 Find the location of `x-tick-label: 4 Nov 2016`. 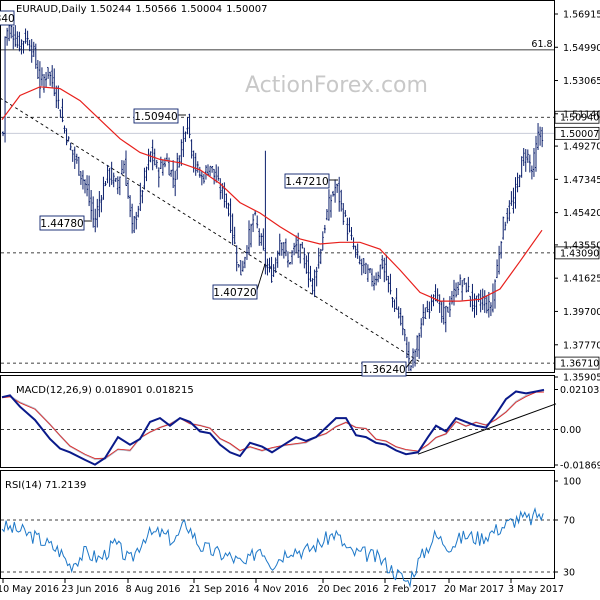

x-tick-label: 4 Nov 2016 is located at coordinates (281, 589).